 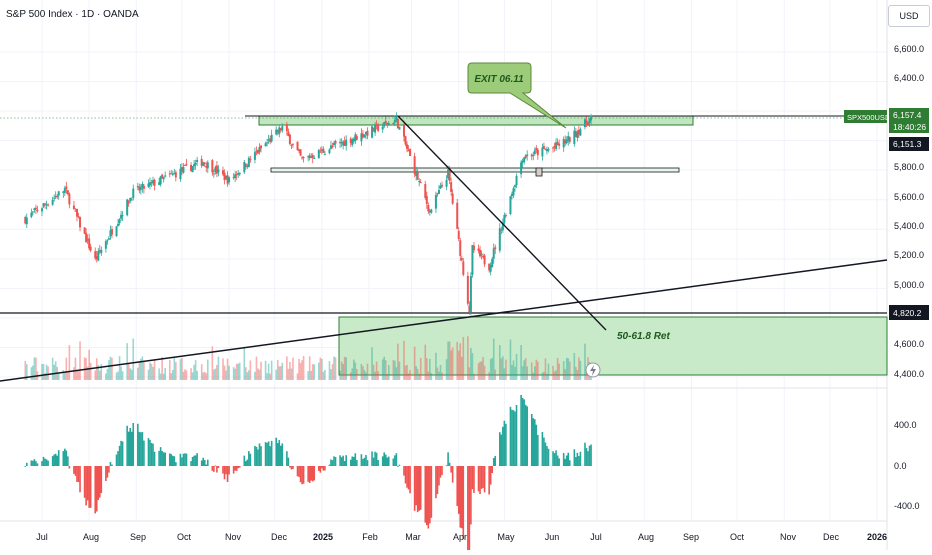 What do you see at coordinates (370, 537) in the screenshot?
I see `time-label: Feb` at bounding box center [370, 537].